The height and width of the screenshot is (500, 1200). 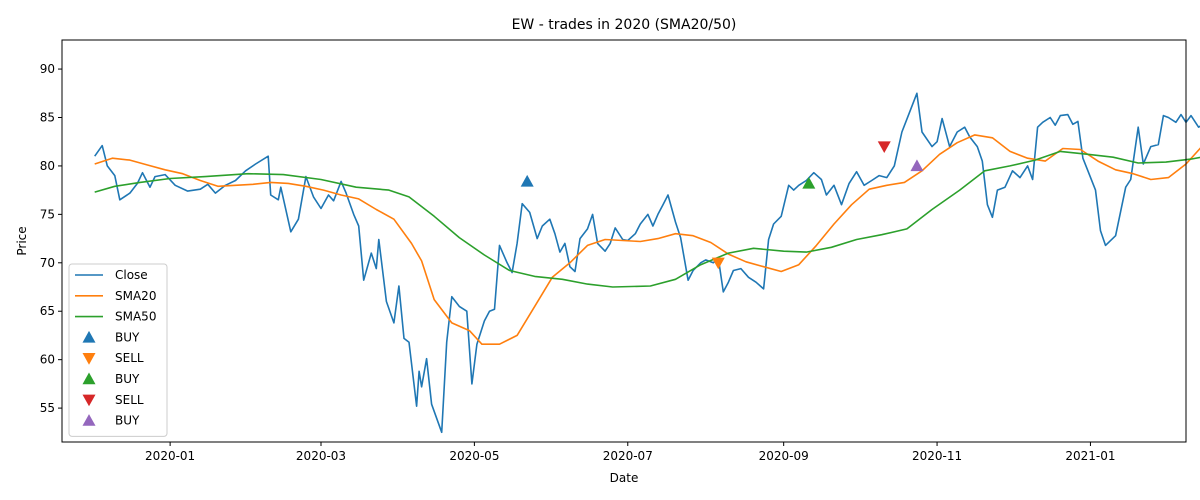 What do you see at coordinates (784, 456) in the screenshot?
I see `x-tick-label: 2020-09` at bounding box center [784, 456].